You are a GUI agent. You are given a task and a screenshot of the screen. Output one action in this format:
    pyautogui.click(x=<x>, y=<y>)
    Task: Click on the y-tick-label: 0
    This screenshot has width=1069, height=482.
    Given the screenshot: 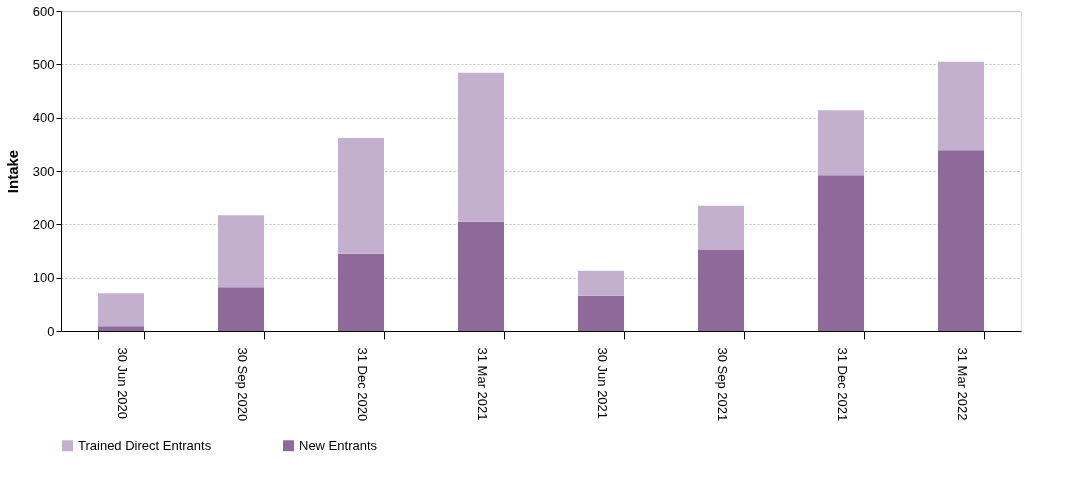 What is the action you would take?
    pyautogui.click(x=51, y=331)
    